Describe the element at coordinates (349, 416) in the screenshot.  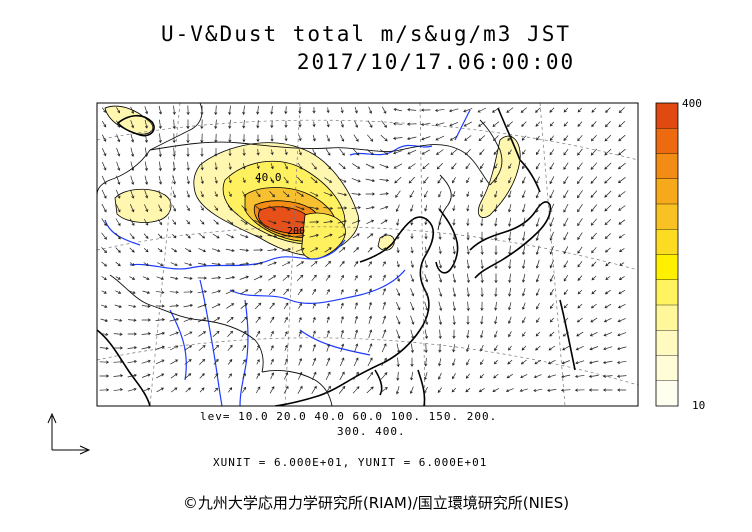
I see `contour-levels-line1: lev= 10.0 20.0 40.0 60.0 100. 150. 200.` at that location.